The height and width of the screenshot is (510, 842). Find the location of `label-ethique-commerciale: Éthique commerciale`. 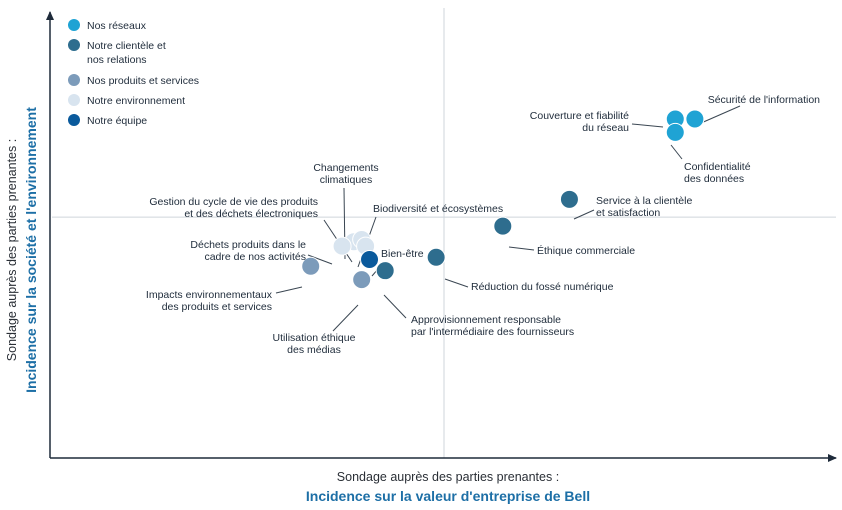

label-ethique-commerciale: Éthique commerciale is located at coordinates (586, 250).